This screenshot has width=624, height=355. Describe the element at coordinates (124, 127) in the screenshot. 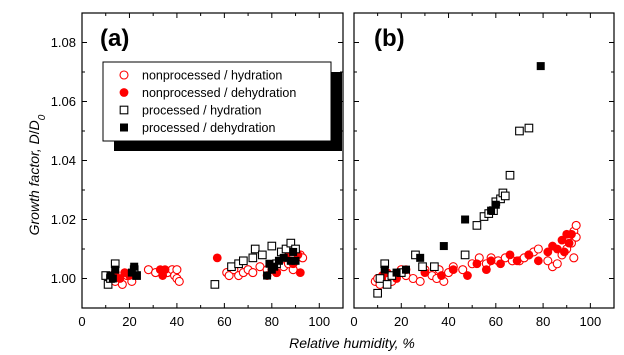

I see `legend-marker-filled-square` at that location.